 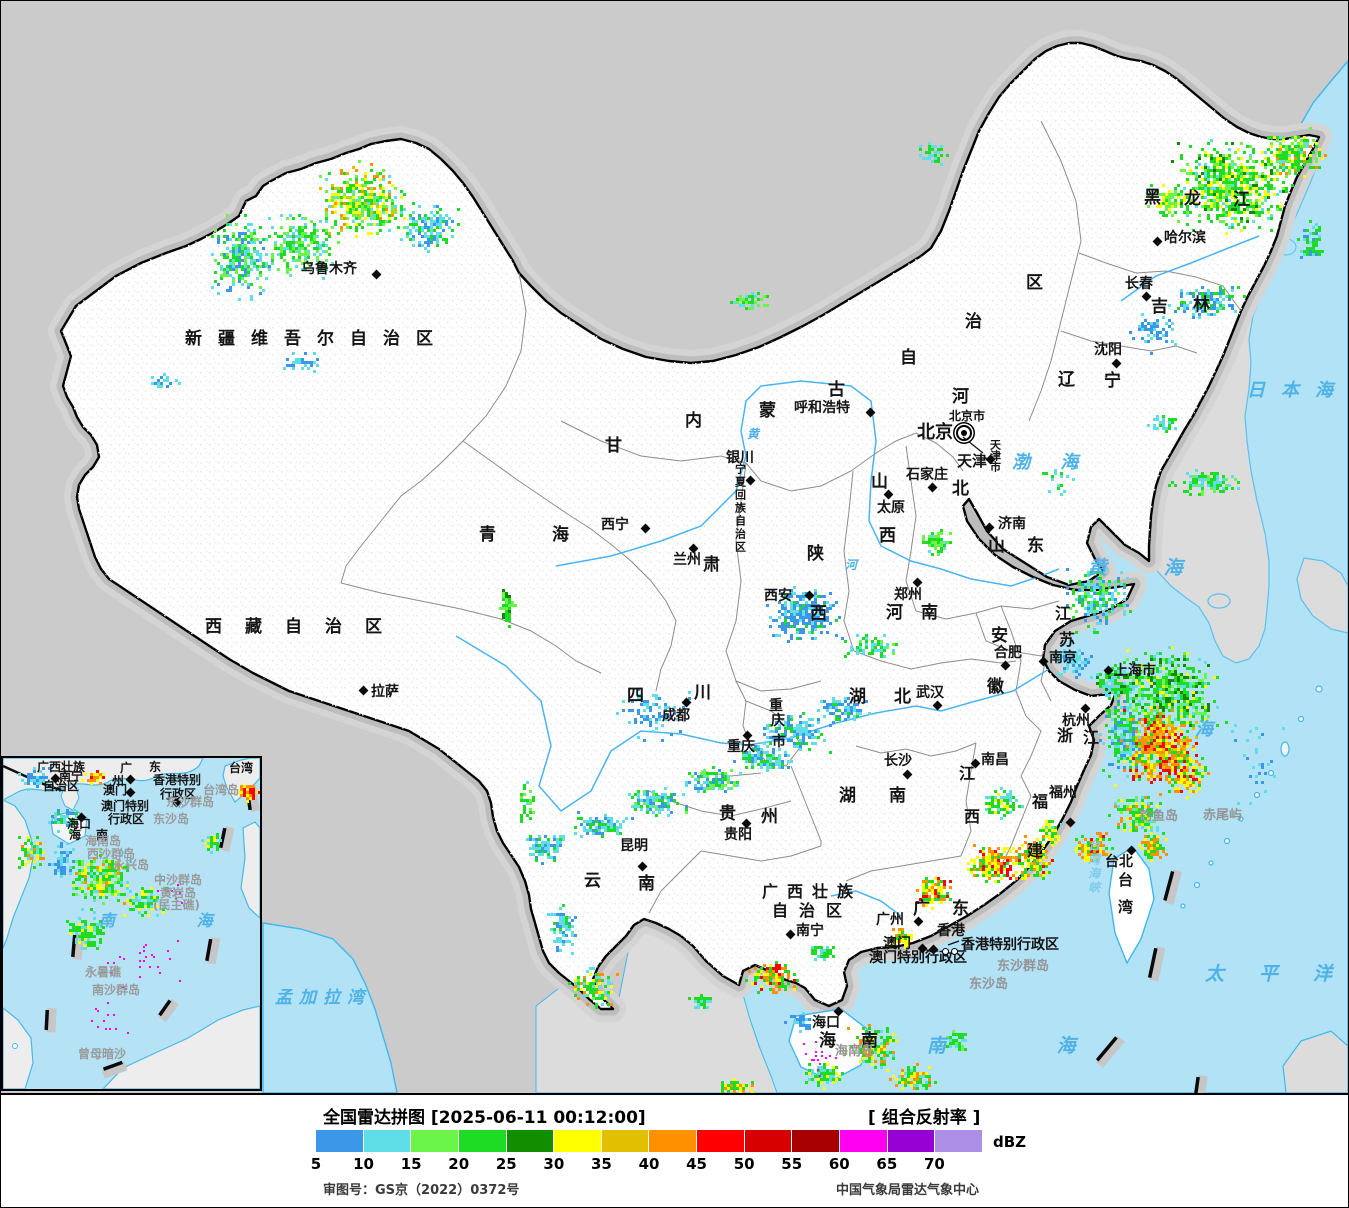 What do you see at coordinates (973, 322) in the screenshot?
I see `province-label: 治` at bounding box center [973, 322].